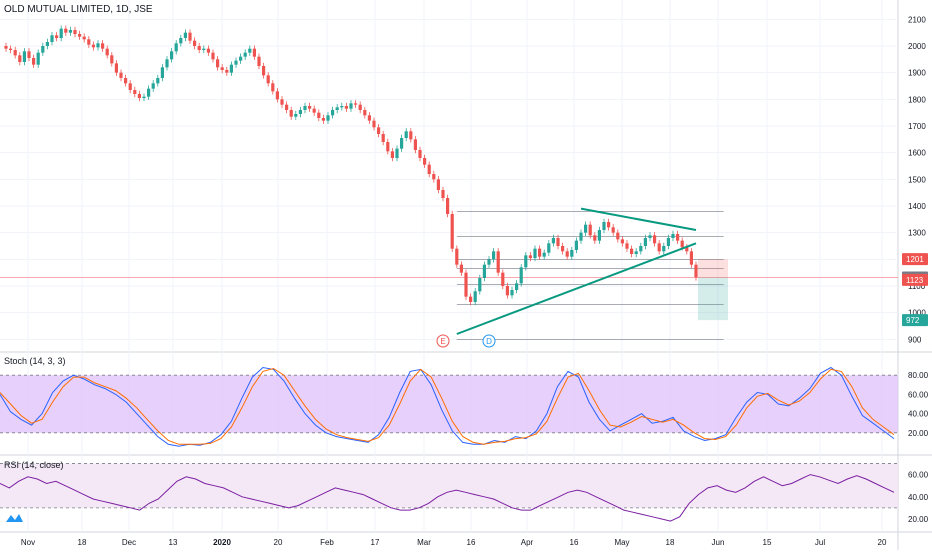 This screenshot has width=932, height=555. I want to click on rsi-line, so click(447, 498).